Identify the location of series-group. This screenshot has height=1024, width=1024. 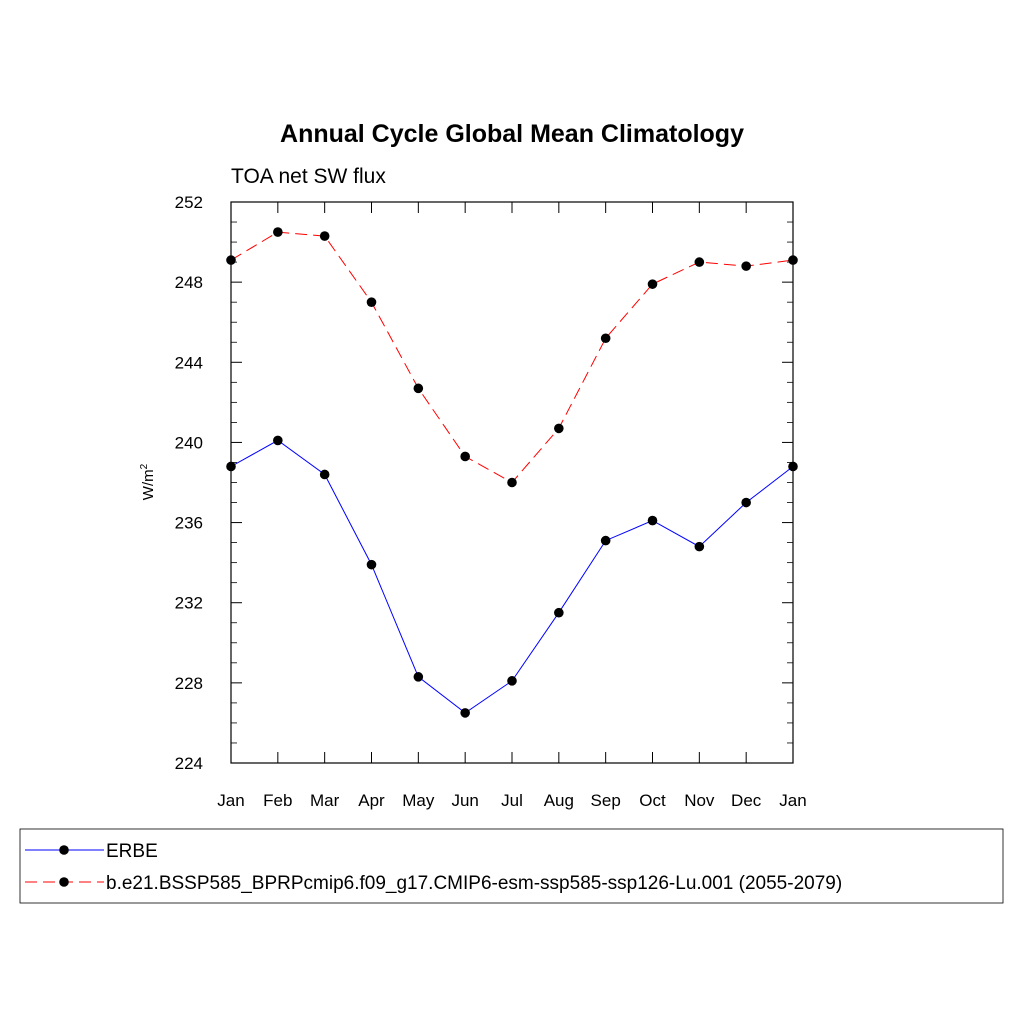
(512, 357).